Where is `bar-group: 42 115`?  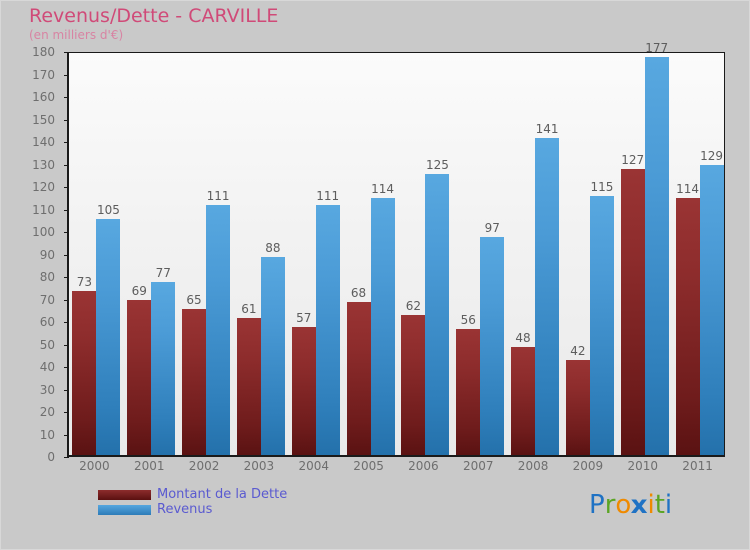
bar-group: 42 115 is located at coordinates (590, 254).